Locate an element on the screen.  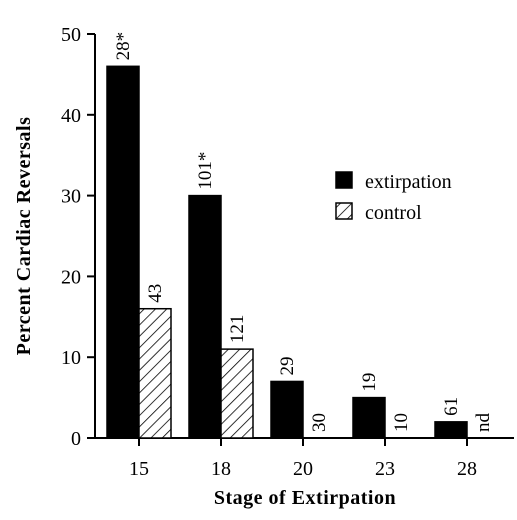
x-tick-label: 23 is located at coordinates (385, 469).